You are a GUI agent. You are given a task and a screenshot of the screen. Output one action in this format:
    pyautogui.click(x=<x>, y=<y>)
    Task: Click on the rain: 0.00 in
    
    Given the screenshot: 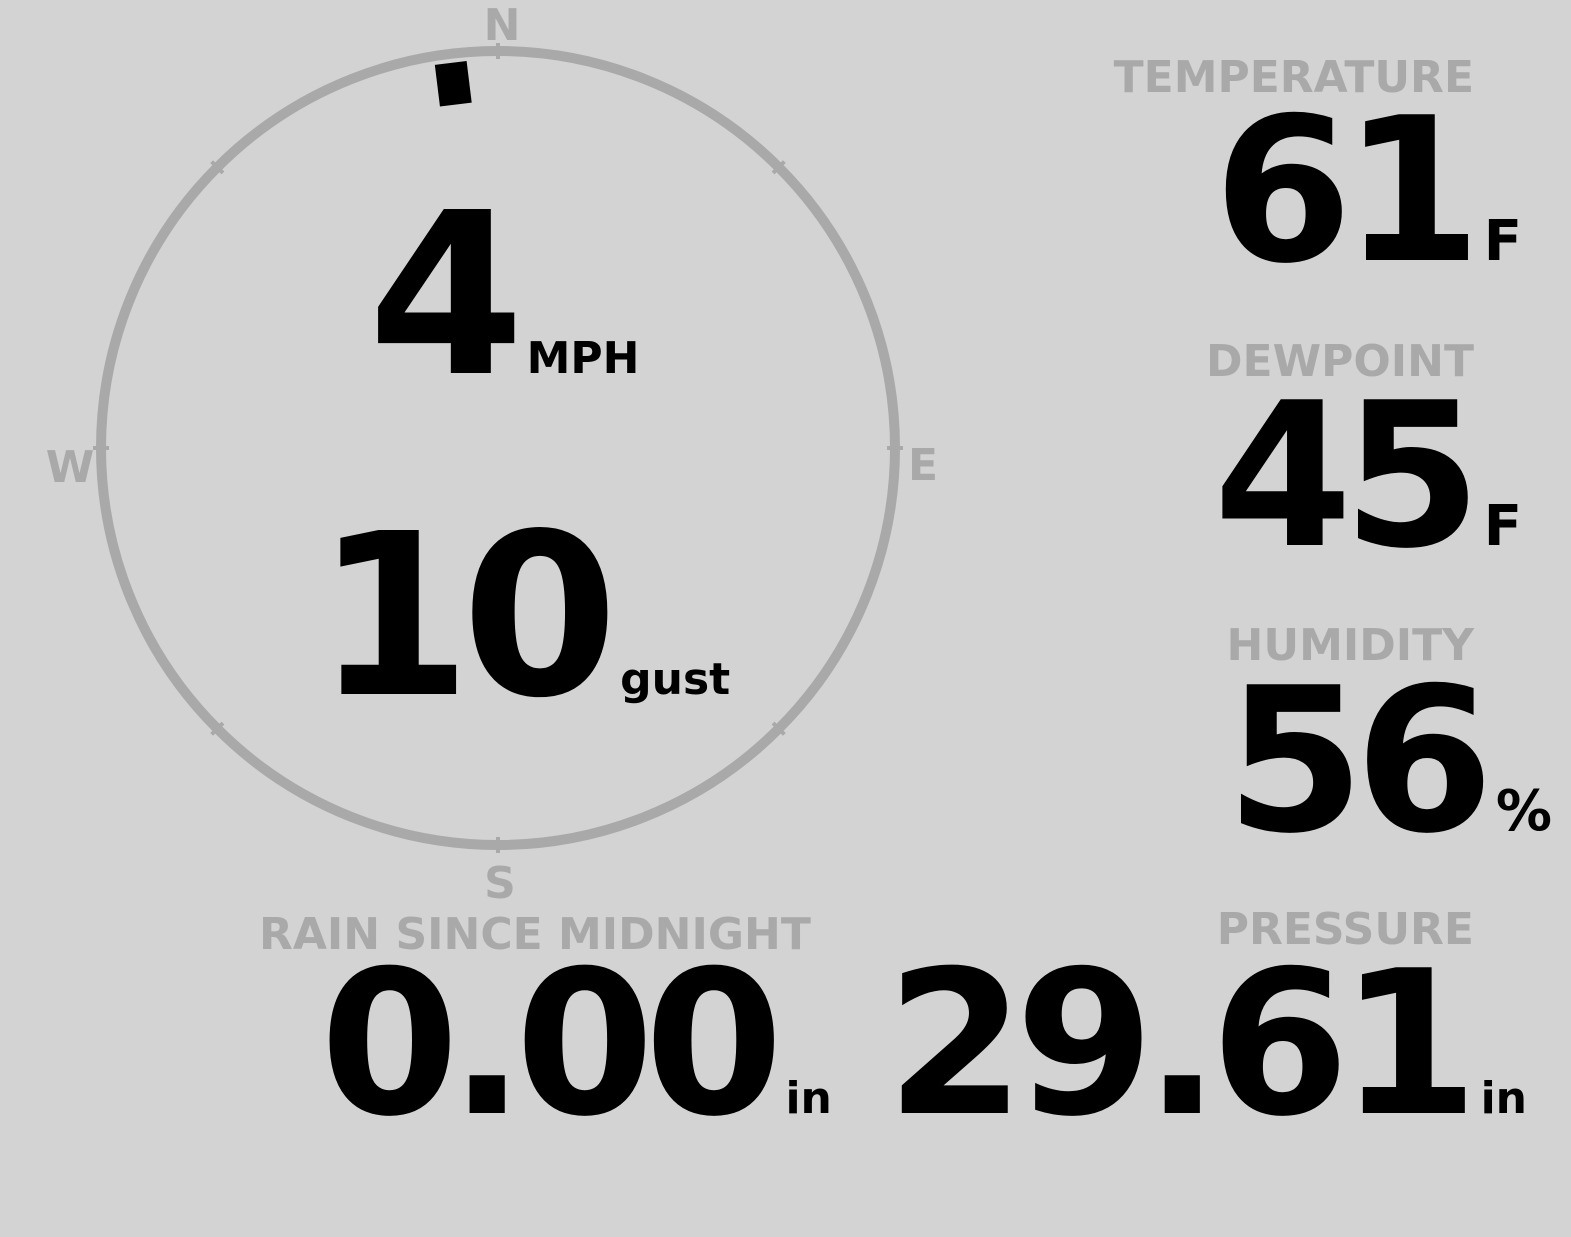 What is the action you would take?
    pyautogui.click(x=576, y=1044)
    